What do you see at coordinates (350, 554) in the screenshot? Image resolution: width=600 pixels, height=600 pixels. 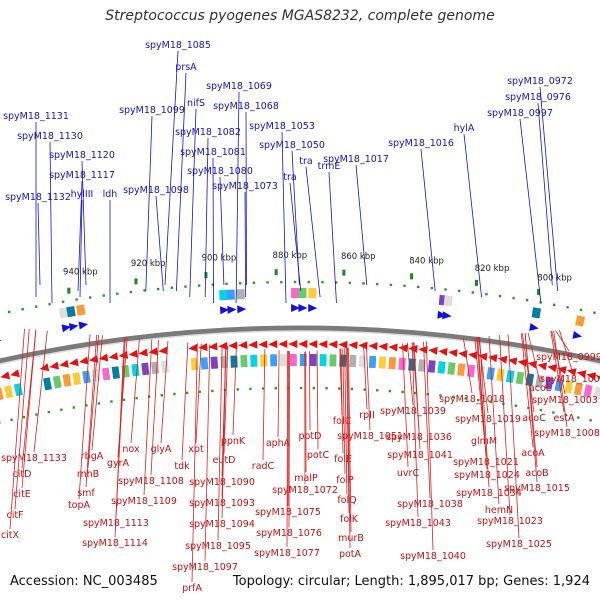 I see `reverse-gene-label: potA` at bounding box center [350, 554].